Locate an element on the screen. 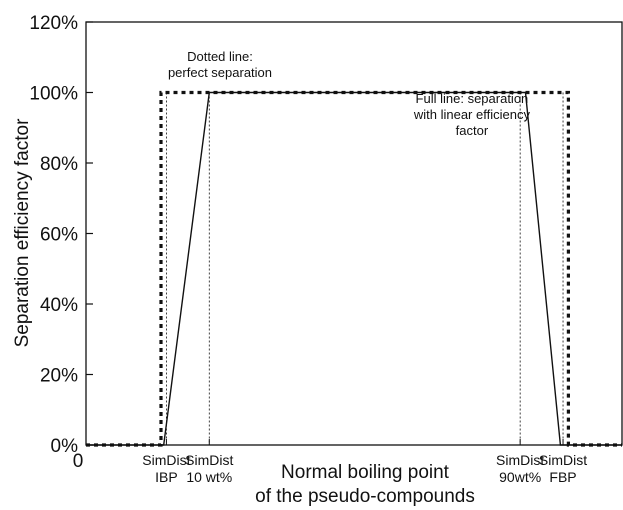  y-tick-label: 0% is located at coordinates (65, 446).